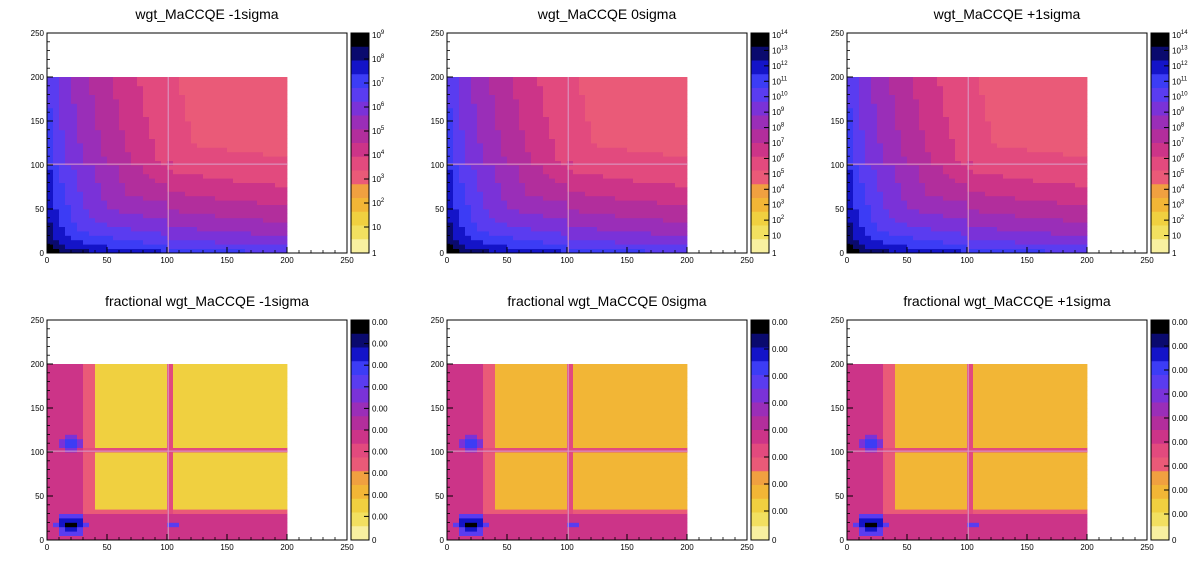 This screenshot has height=576, width=1198. What do you see at coordinates (774, 253) in the screenshot?
I see `z-tick-base: 1` at bounding box center [774, 253].